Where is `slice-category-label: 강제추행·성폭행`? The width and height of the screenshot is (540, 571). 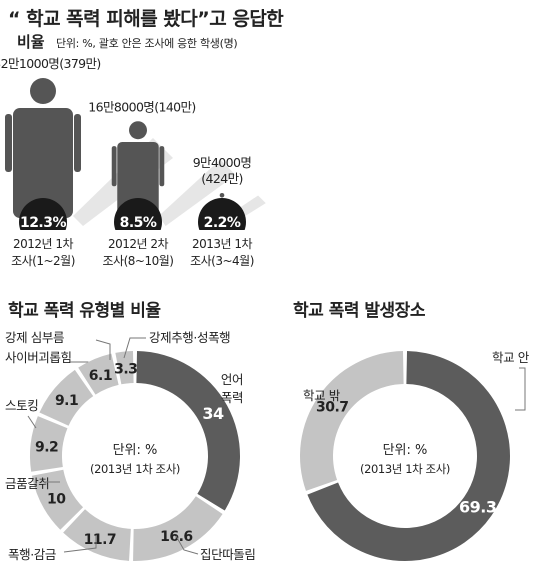
slice-category-label: 강제추행·성폭행 is located at coordinates (189, 337).